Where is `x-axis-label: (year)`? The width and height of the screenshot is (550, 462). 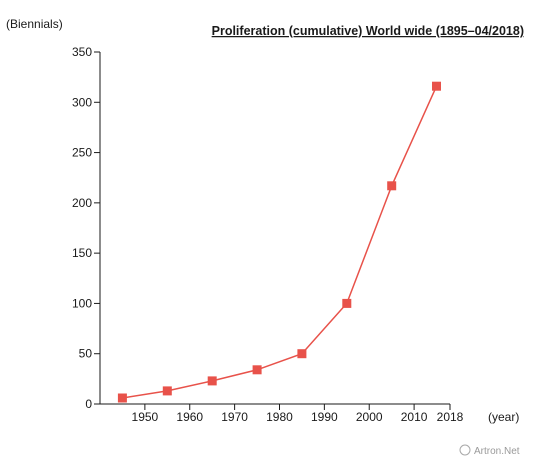
x-axis-label: (year) is located at coordinates (503, 417).